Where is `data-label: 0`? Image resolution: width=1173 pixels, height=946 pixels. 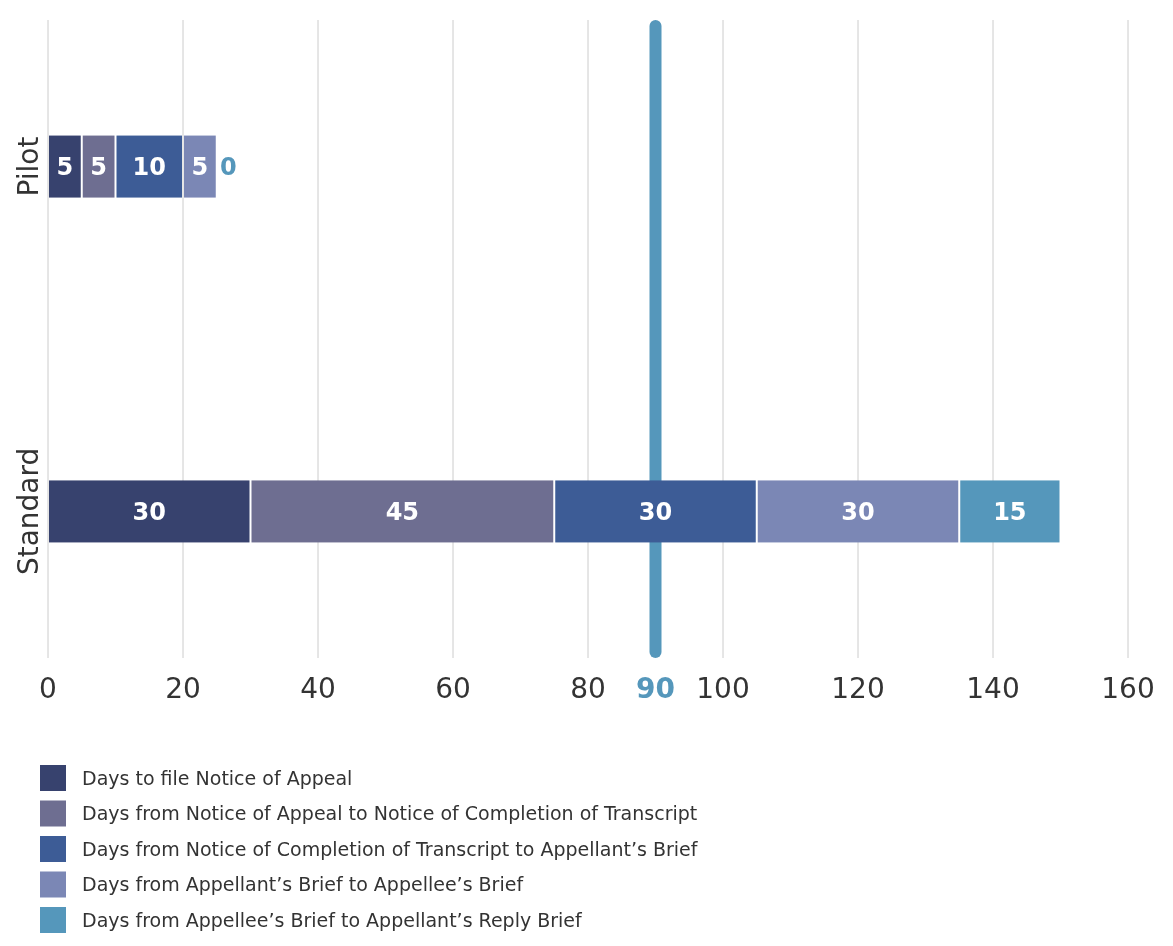
data-label: 0 is located at coordinates (228, 166).